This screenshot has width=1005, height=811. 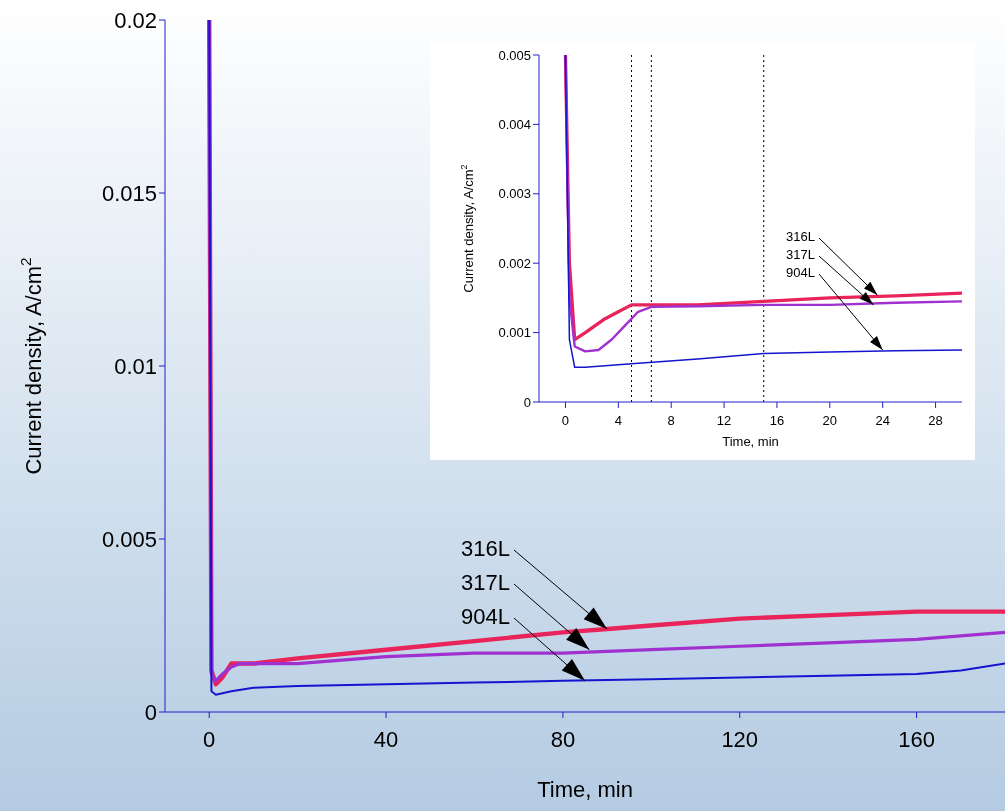 What do you see at coordinates (935, 421) in the screenshot?
I see `x-tick-label: 28` at bounding box center [935, 421].